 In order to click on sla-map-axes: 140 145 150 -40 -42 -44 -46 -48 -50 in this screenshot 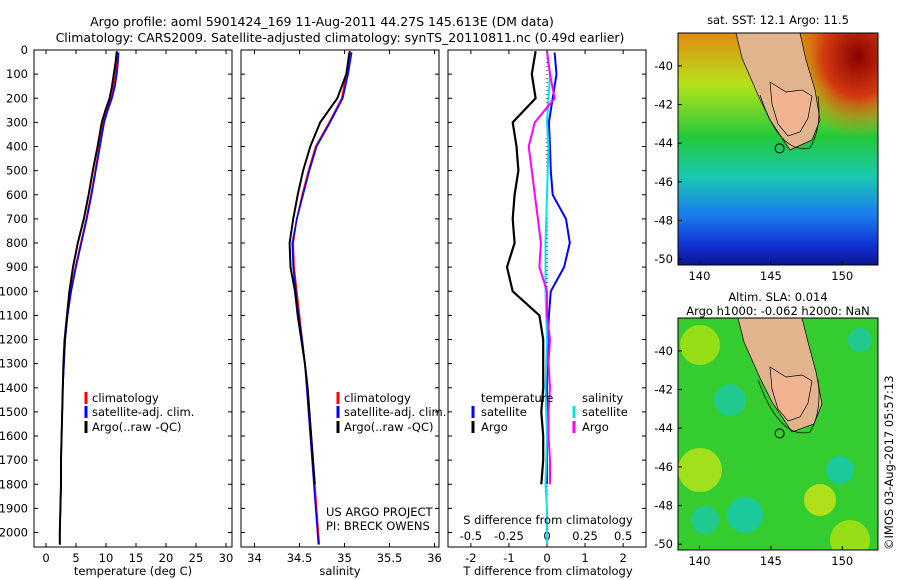, I will do `click(753, 456)`.